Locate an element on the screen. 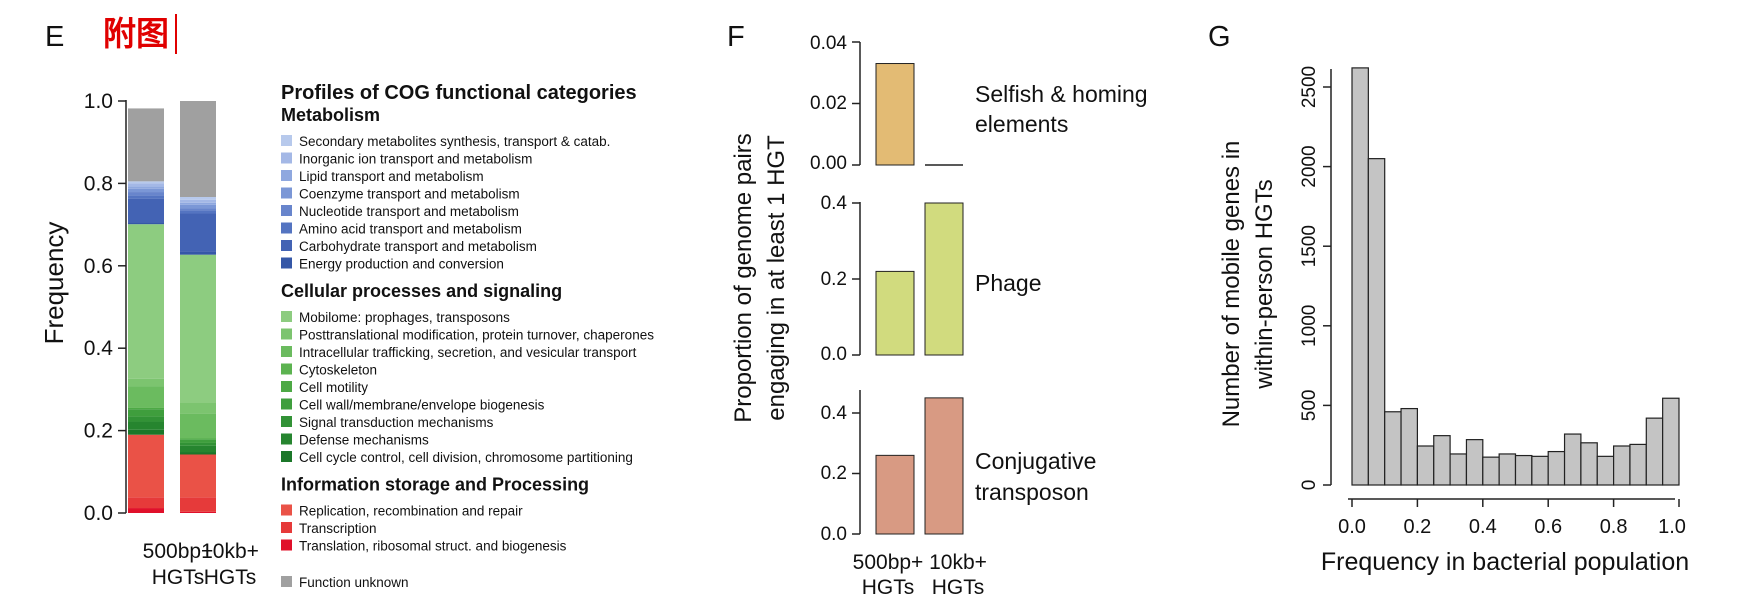  stack-segment-energy-production-and-conversion is located at coordinates (146, 223).